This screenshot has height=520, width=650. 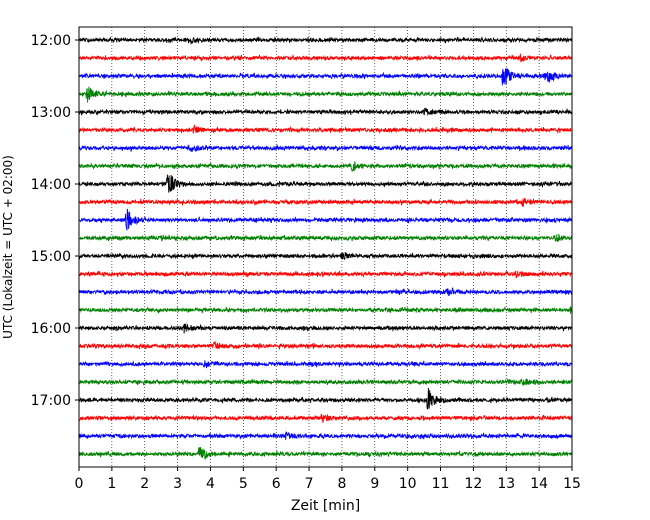 What do you see at coordinates (276, 484) in the screenshot?
I see `x-tick-label: 6` at bounding box center [276, 484].